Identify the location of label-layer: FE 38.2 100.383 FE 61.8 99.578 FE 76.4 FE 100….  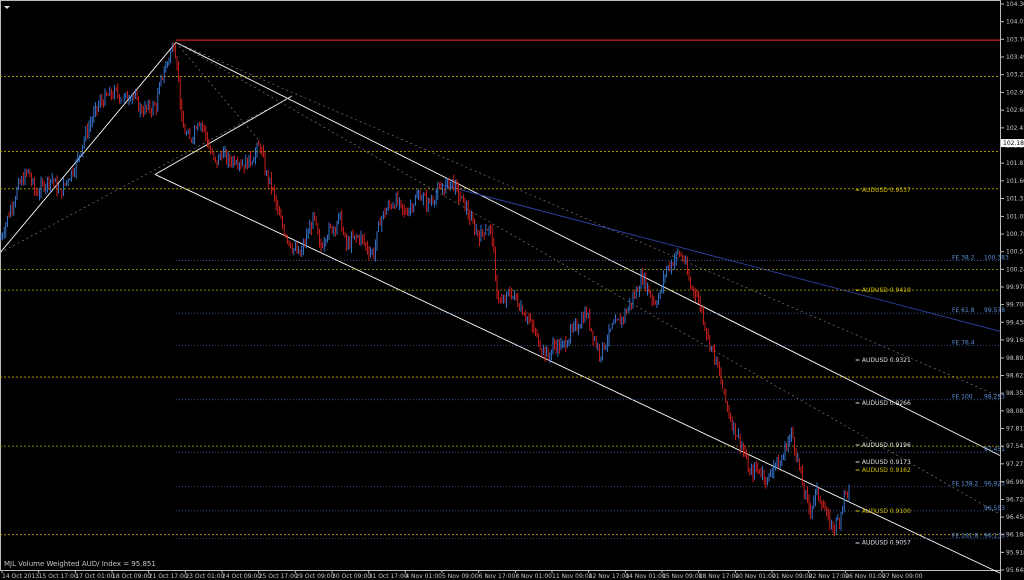
(932, 366).